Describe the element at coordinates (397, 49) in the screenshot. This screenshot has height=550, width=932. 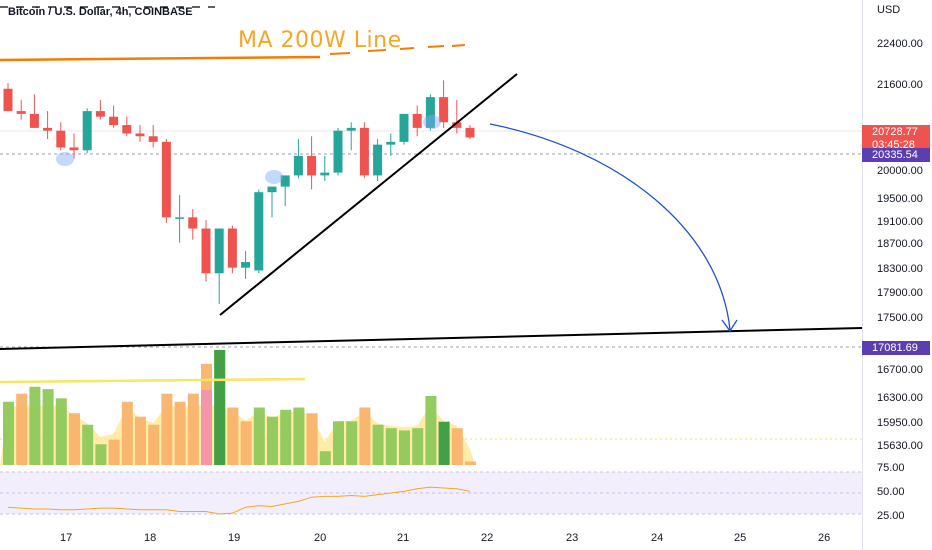
I see `ma-200w-dashed-extension` at that location.